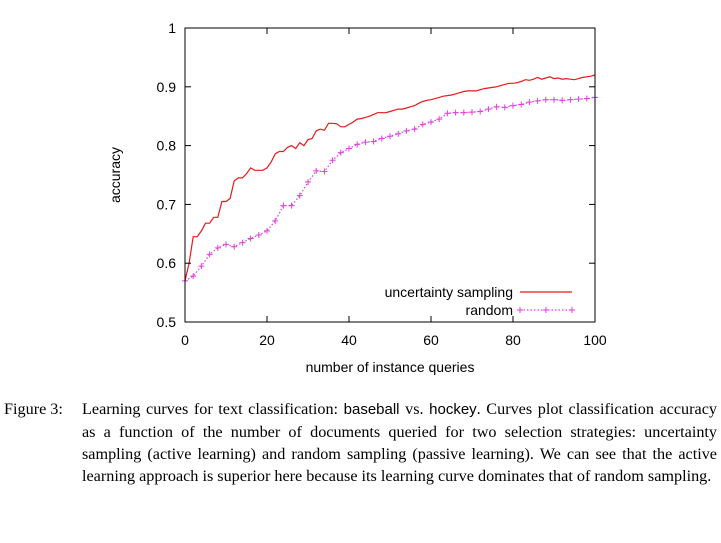 The width and height of the screenshot is (721, 543). Describe the element at coordinates (185, 340) in the screenshot. I see `x-tick-label: 0` at that location.